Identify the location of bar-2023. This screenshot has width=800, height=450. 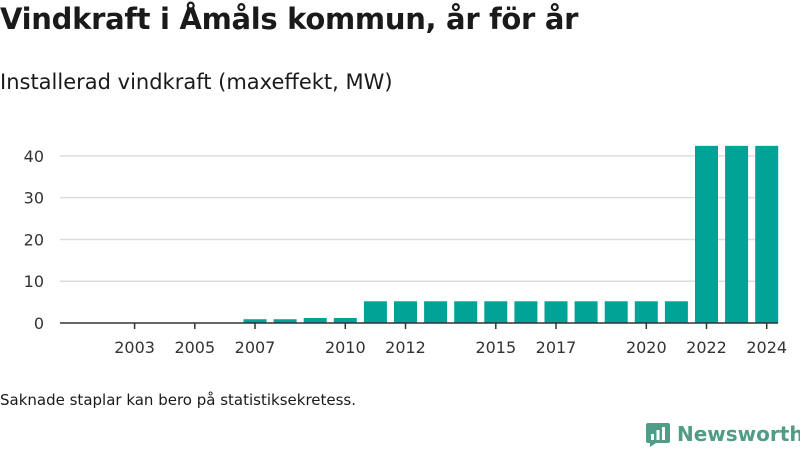
(737, 234).